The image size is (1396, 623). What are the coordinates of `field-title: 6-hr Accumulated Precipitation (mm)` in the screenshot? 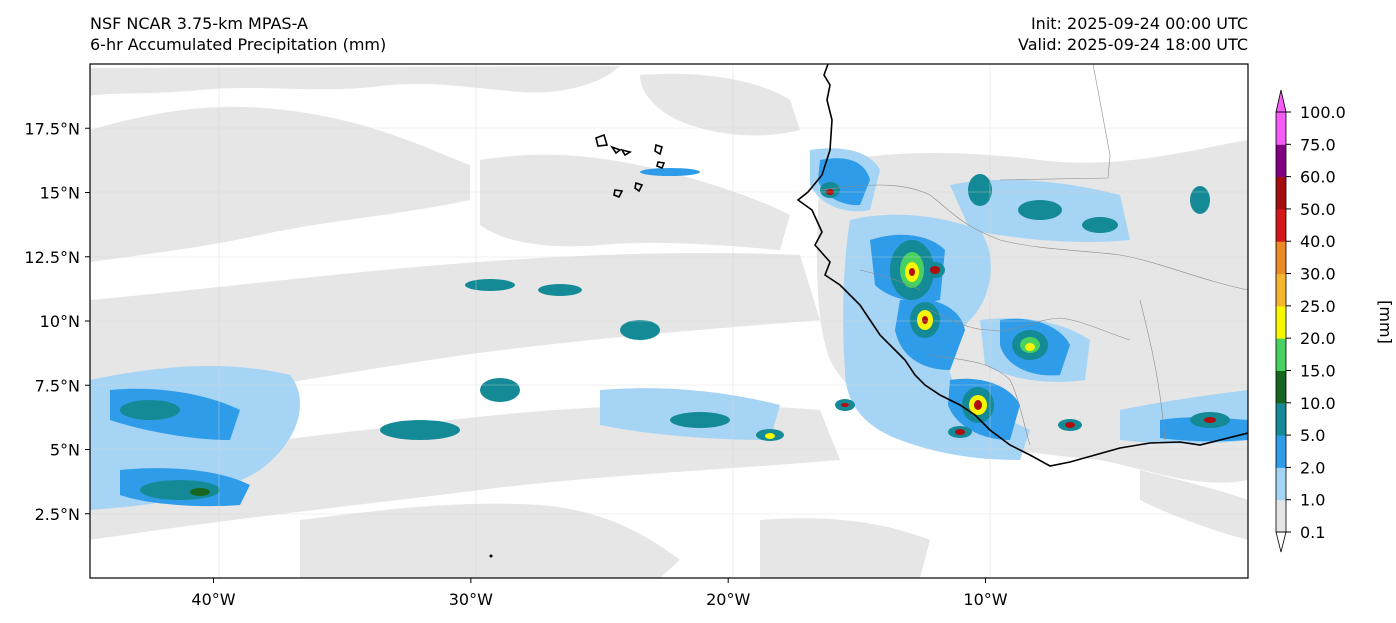 It's located at (238, 44).